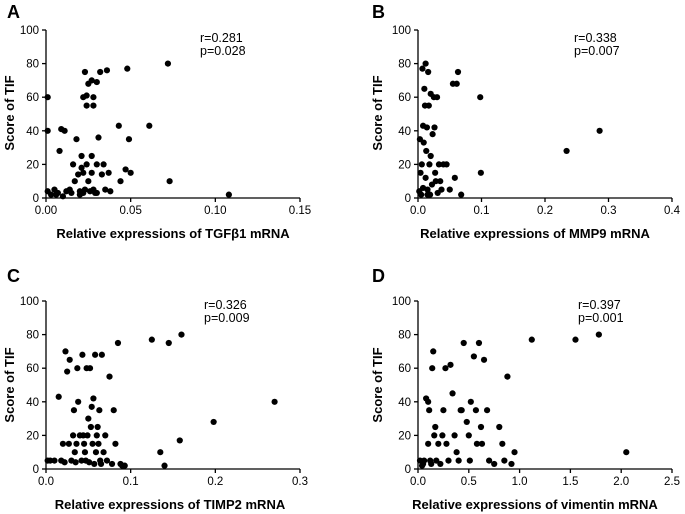 Image resolution: width=685 pixels, height=514 pixels. Describe the element at coordinates (130, 211) in the screenshot. I see `x-tick-label: 0.05` at that location.